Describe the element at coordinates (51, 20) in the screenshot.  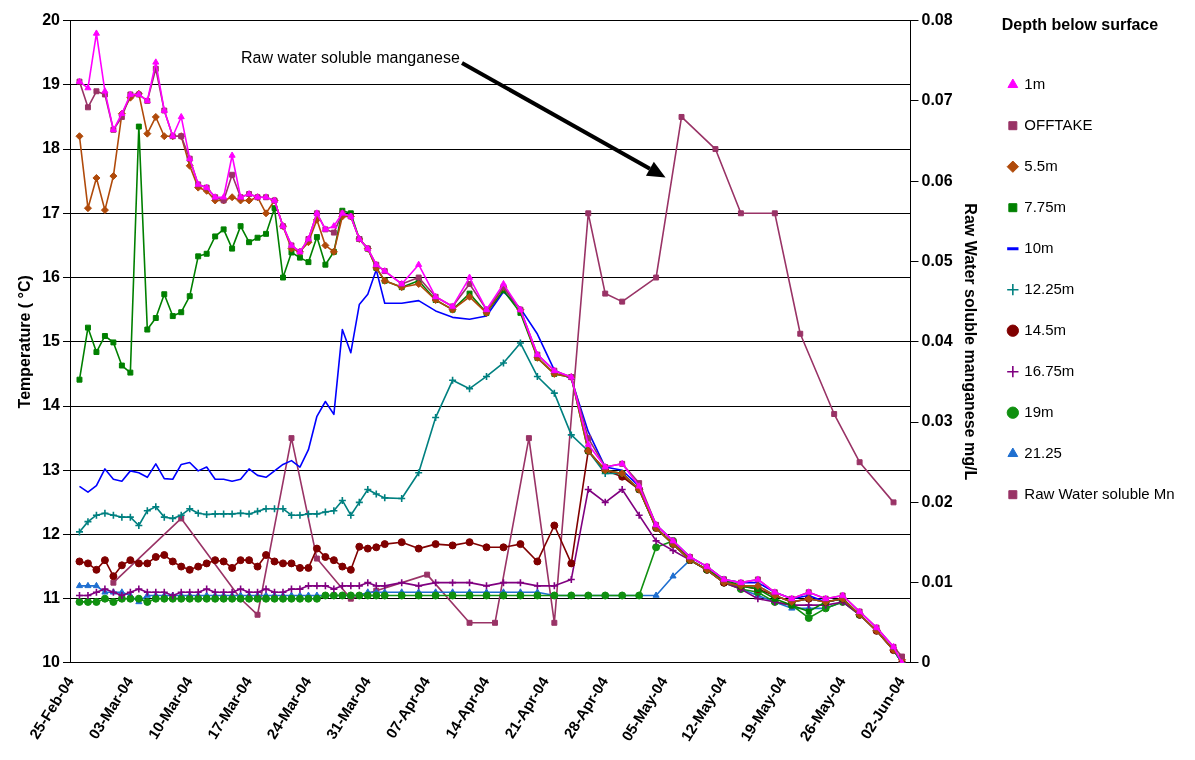
I see `y-tick-label: 20` at that location.